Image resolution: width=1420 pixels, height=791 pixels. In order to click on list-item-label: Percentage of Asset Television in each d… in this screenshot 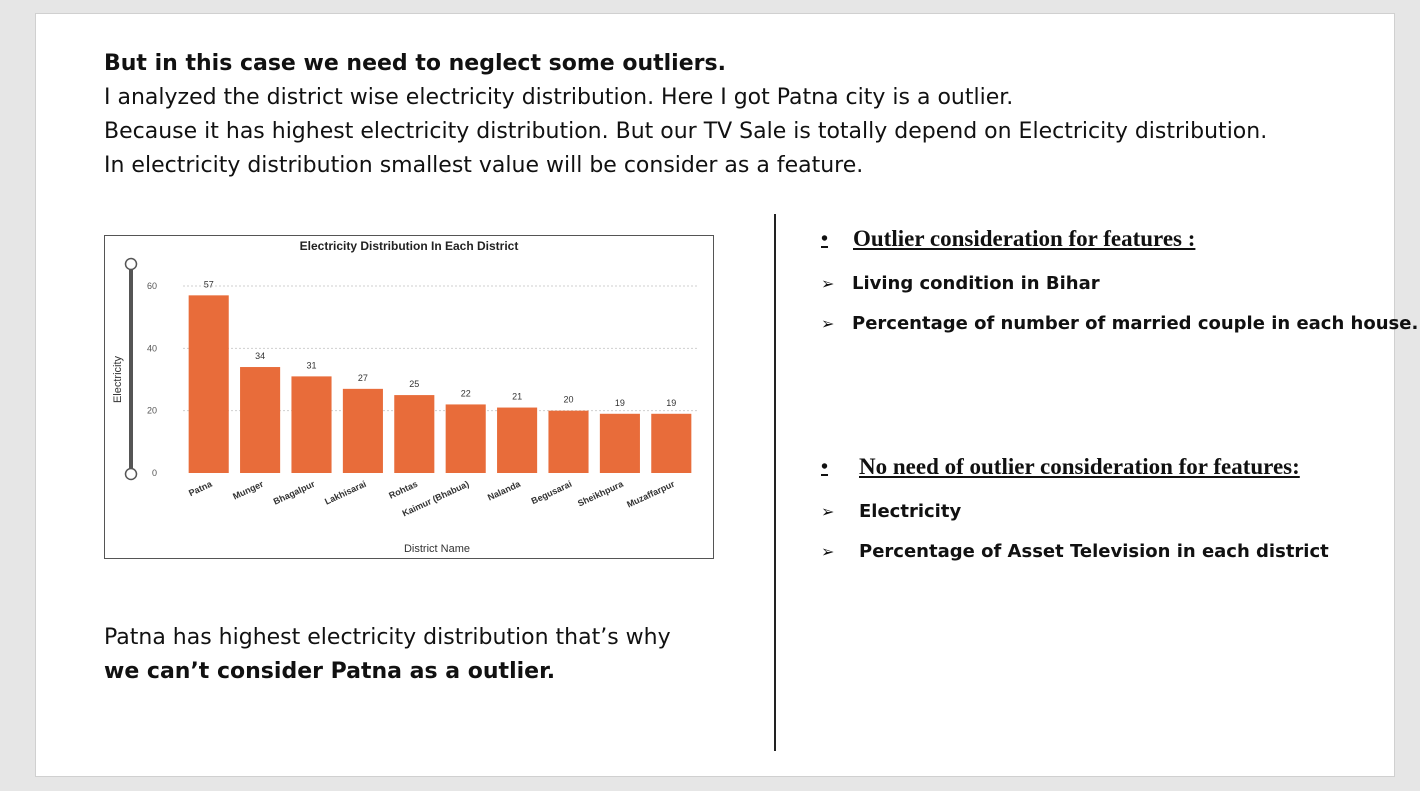, I will do `click(1094, 551)`.